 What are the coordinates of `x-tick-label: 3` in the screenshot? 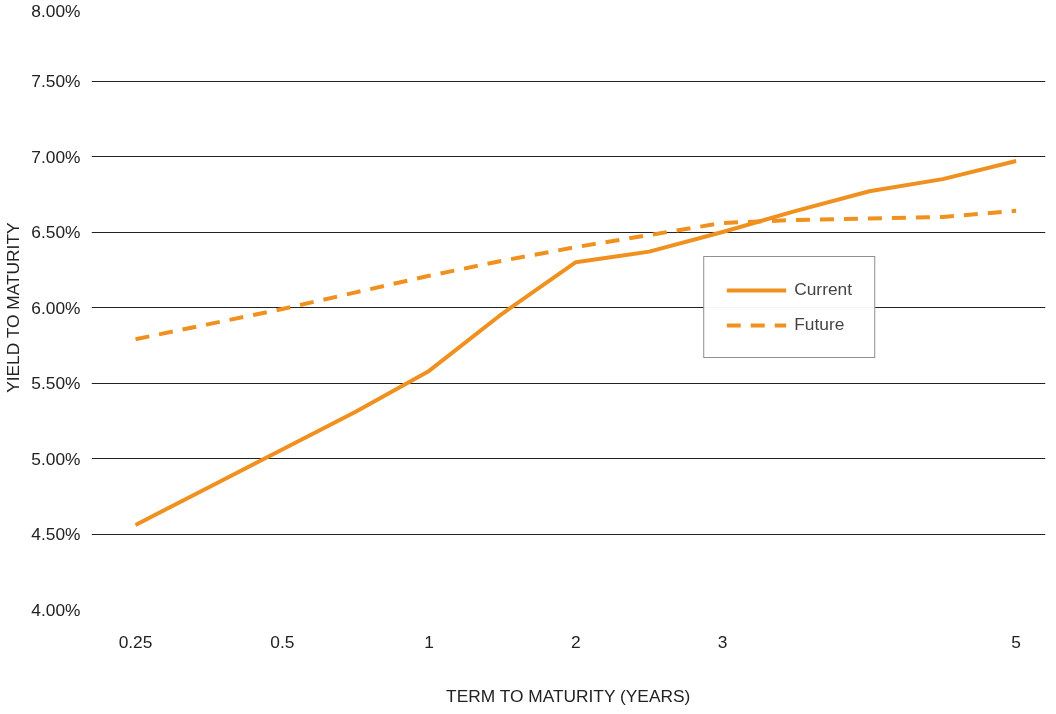 It's located at (722, 641).